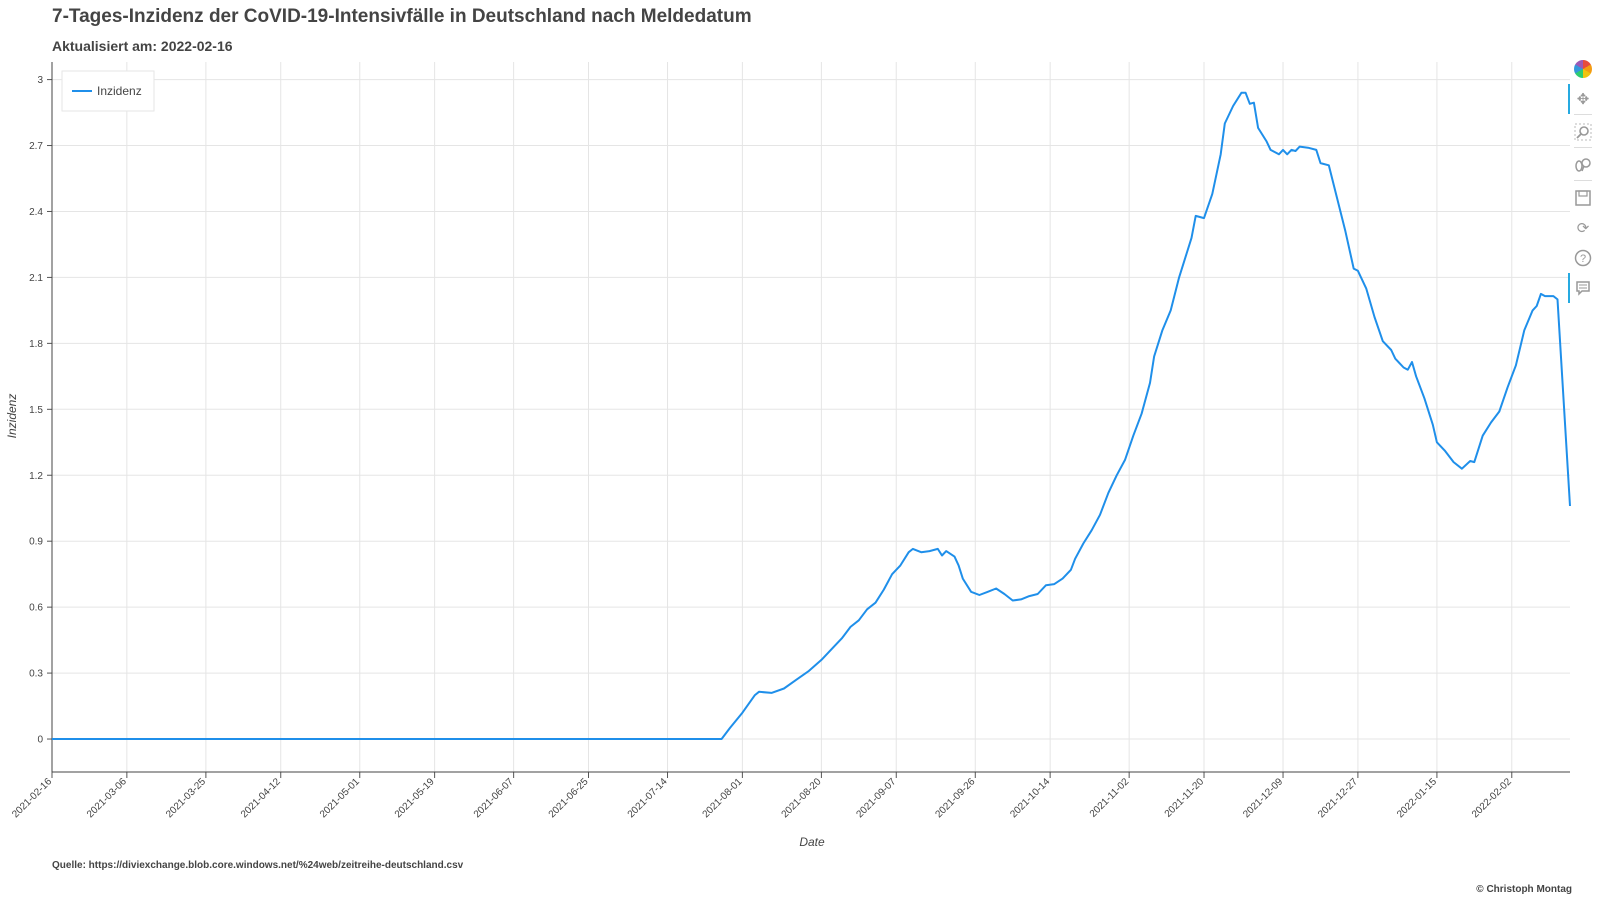  What do you see at coordinates (261, 798) in the screenshot?
I see `x-tick-label: 2021-04-12` at bounding box center [261, 798].